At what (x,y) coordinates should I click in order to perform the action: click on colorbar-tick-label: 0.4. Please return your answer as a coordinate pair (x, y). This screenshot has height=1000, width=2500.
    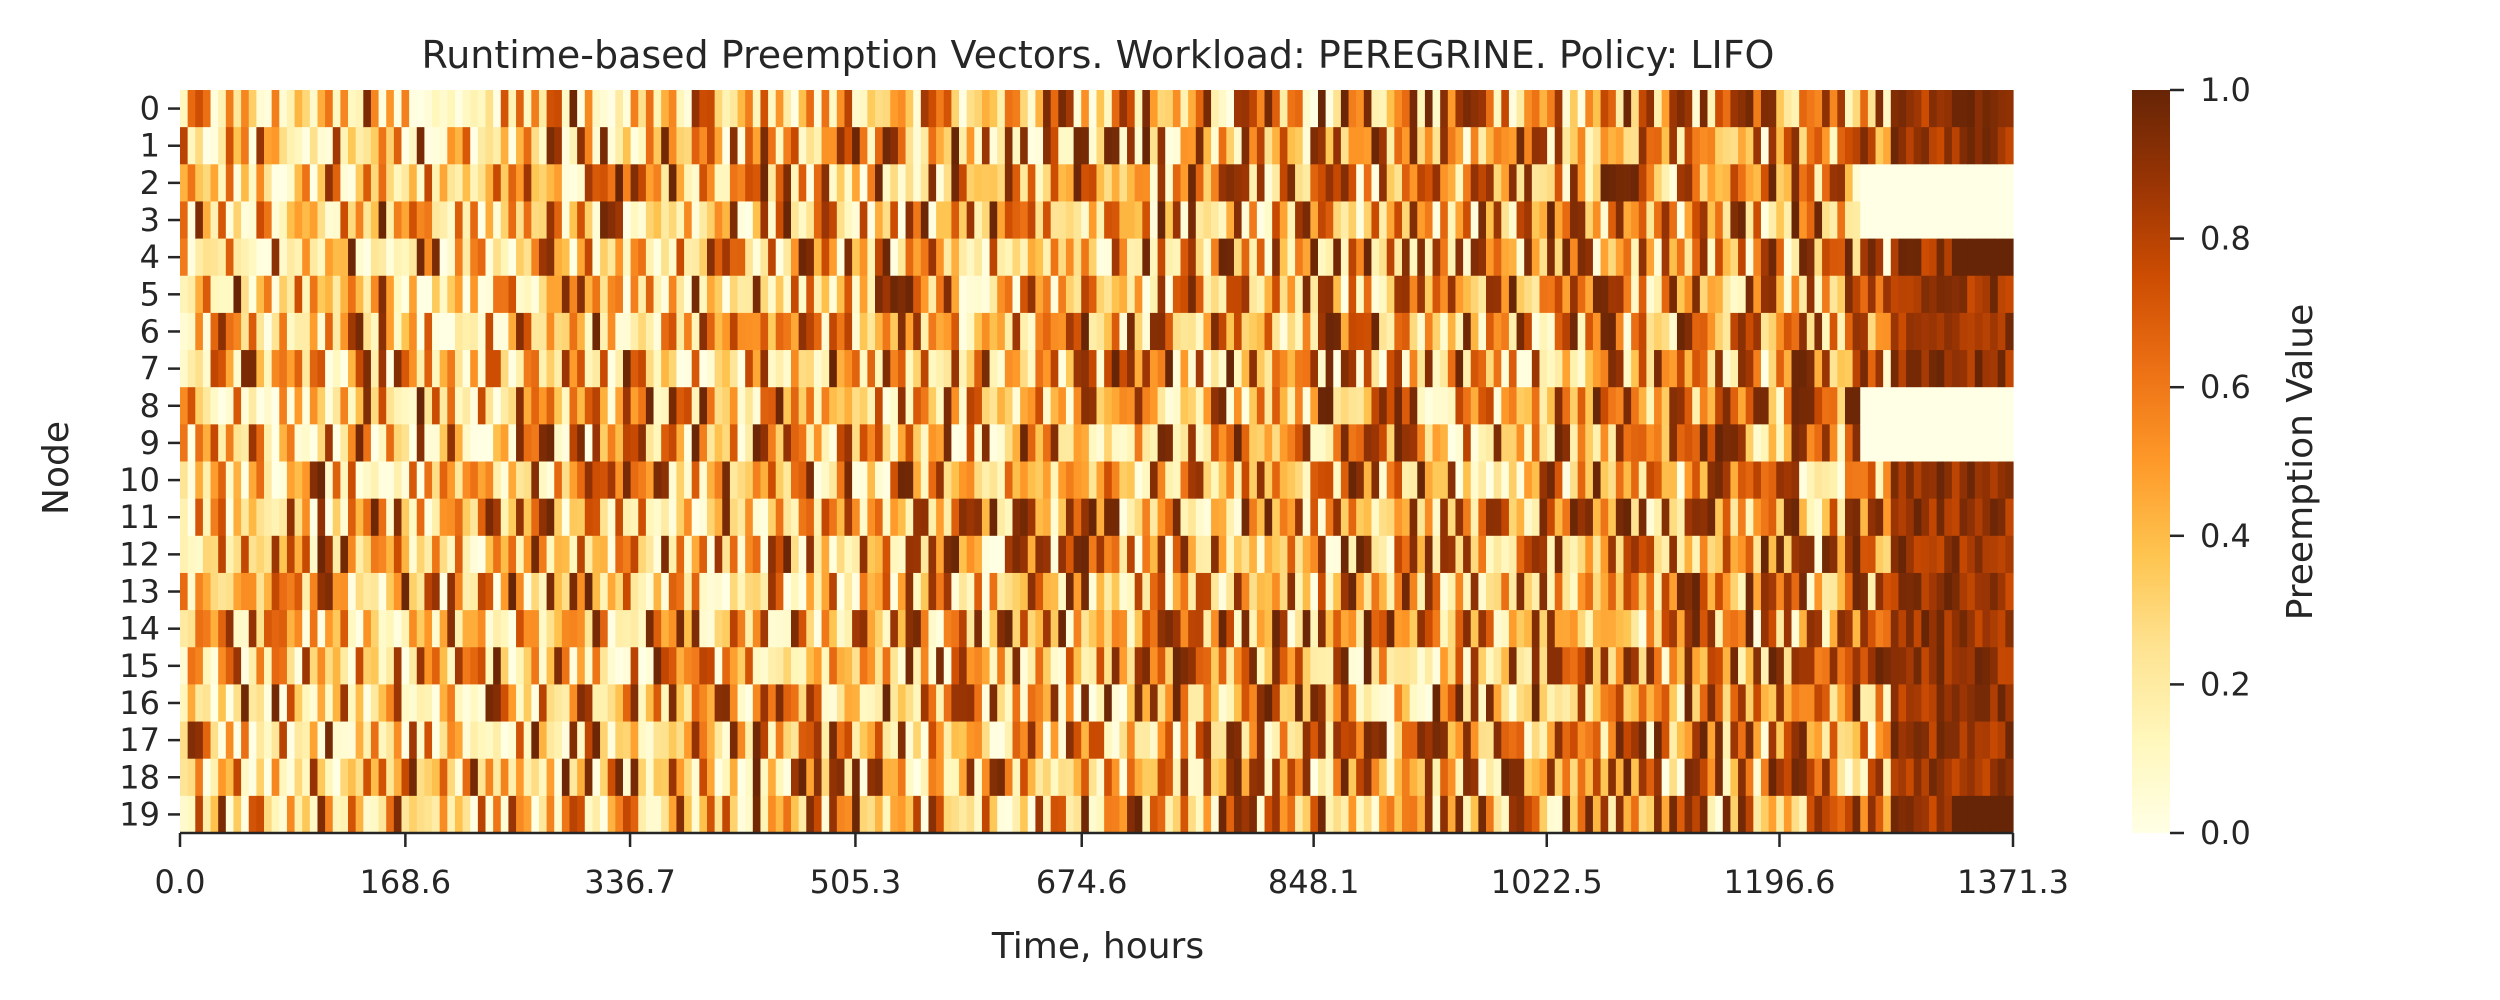
    Looking at the image, I should click on (2225, 536).